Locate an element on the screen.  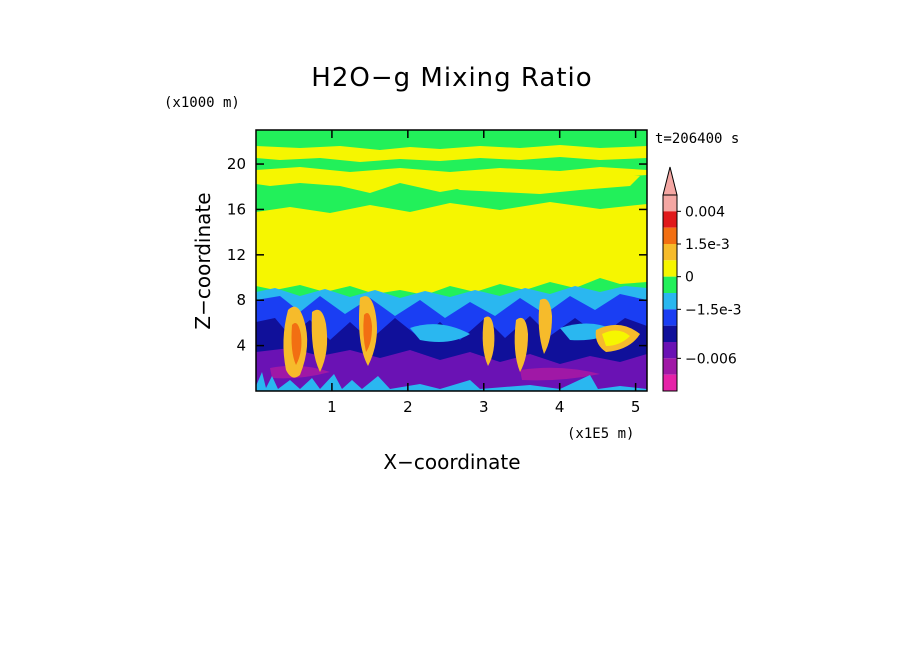
purple-layer is located at coordinates (451, 369).